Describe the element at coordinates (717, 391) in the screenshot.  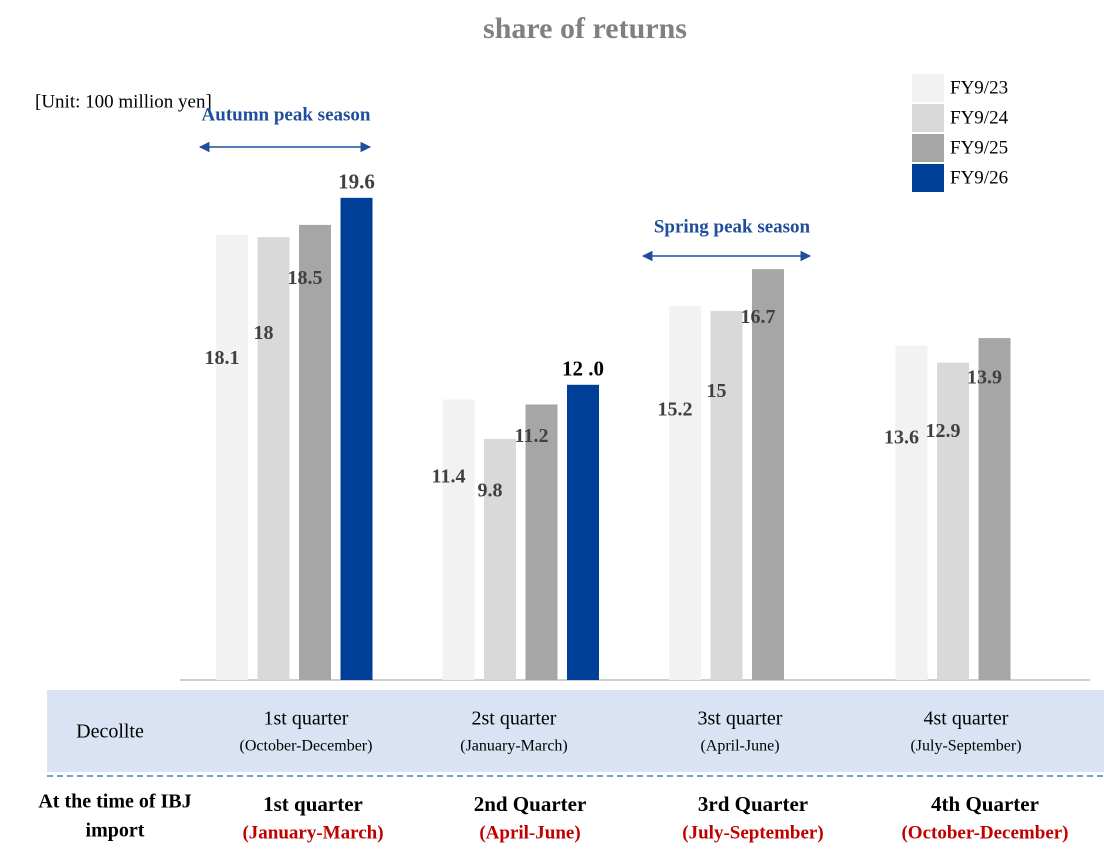
I see `data-label: 15` at that location.